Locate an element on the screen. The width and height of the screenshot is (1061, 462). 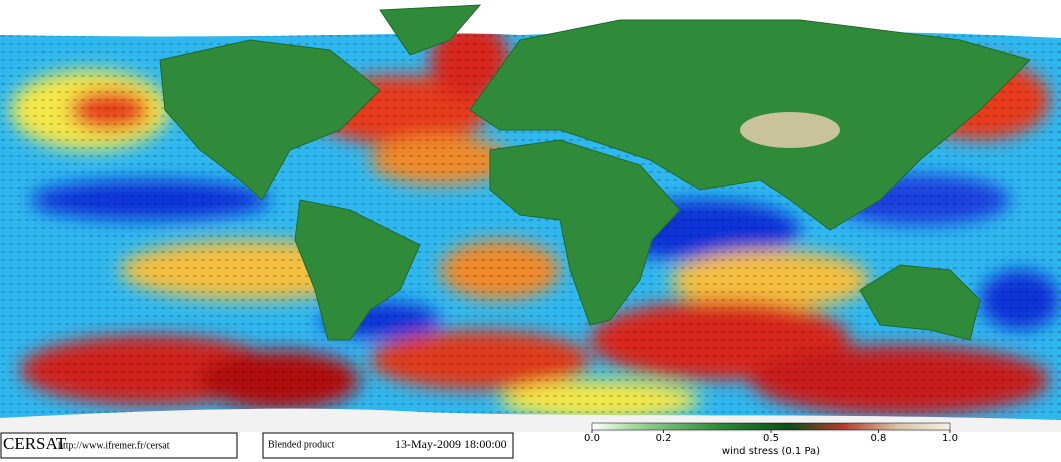
timestamp: 13-May-2009 18:00:00 is located at coordinates (451, 444).